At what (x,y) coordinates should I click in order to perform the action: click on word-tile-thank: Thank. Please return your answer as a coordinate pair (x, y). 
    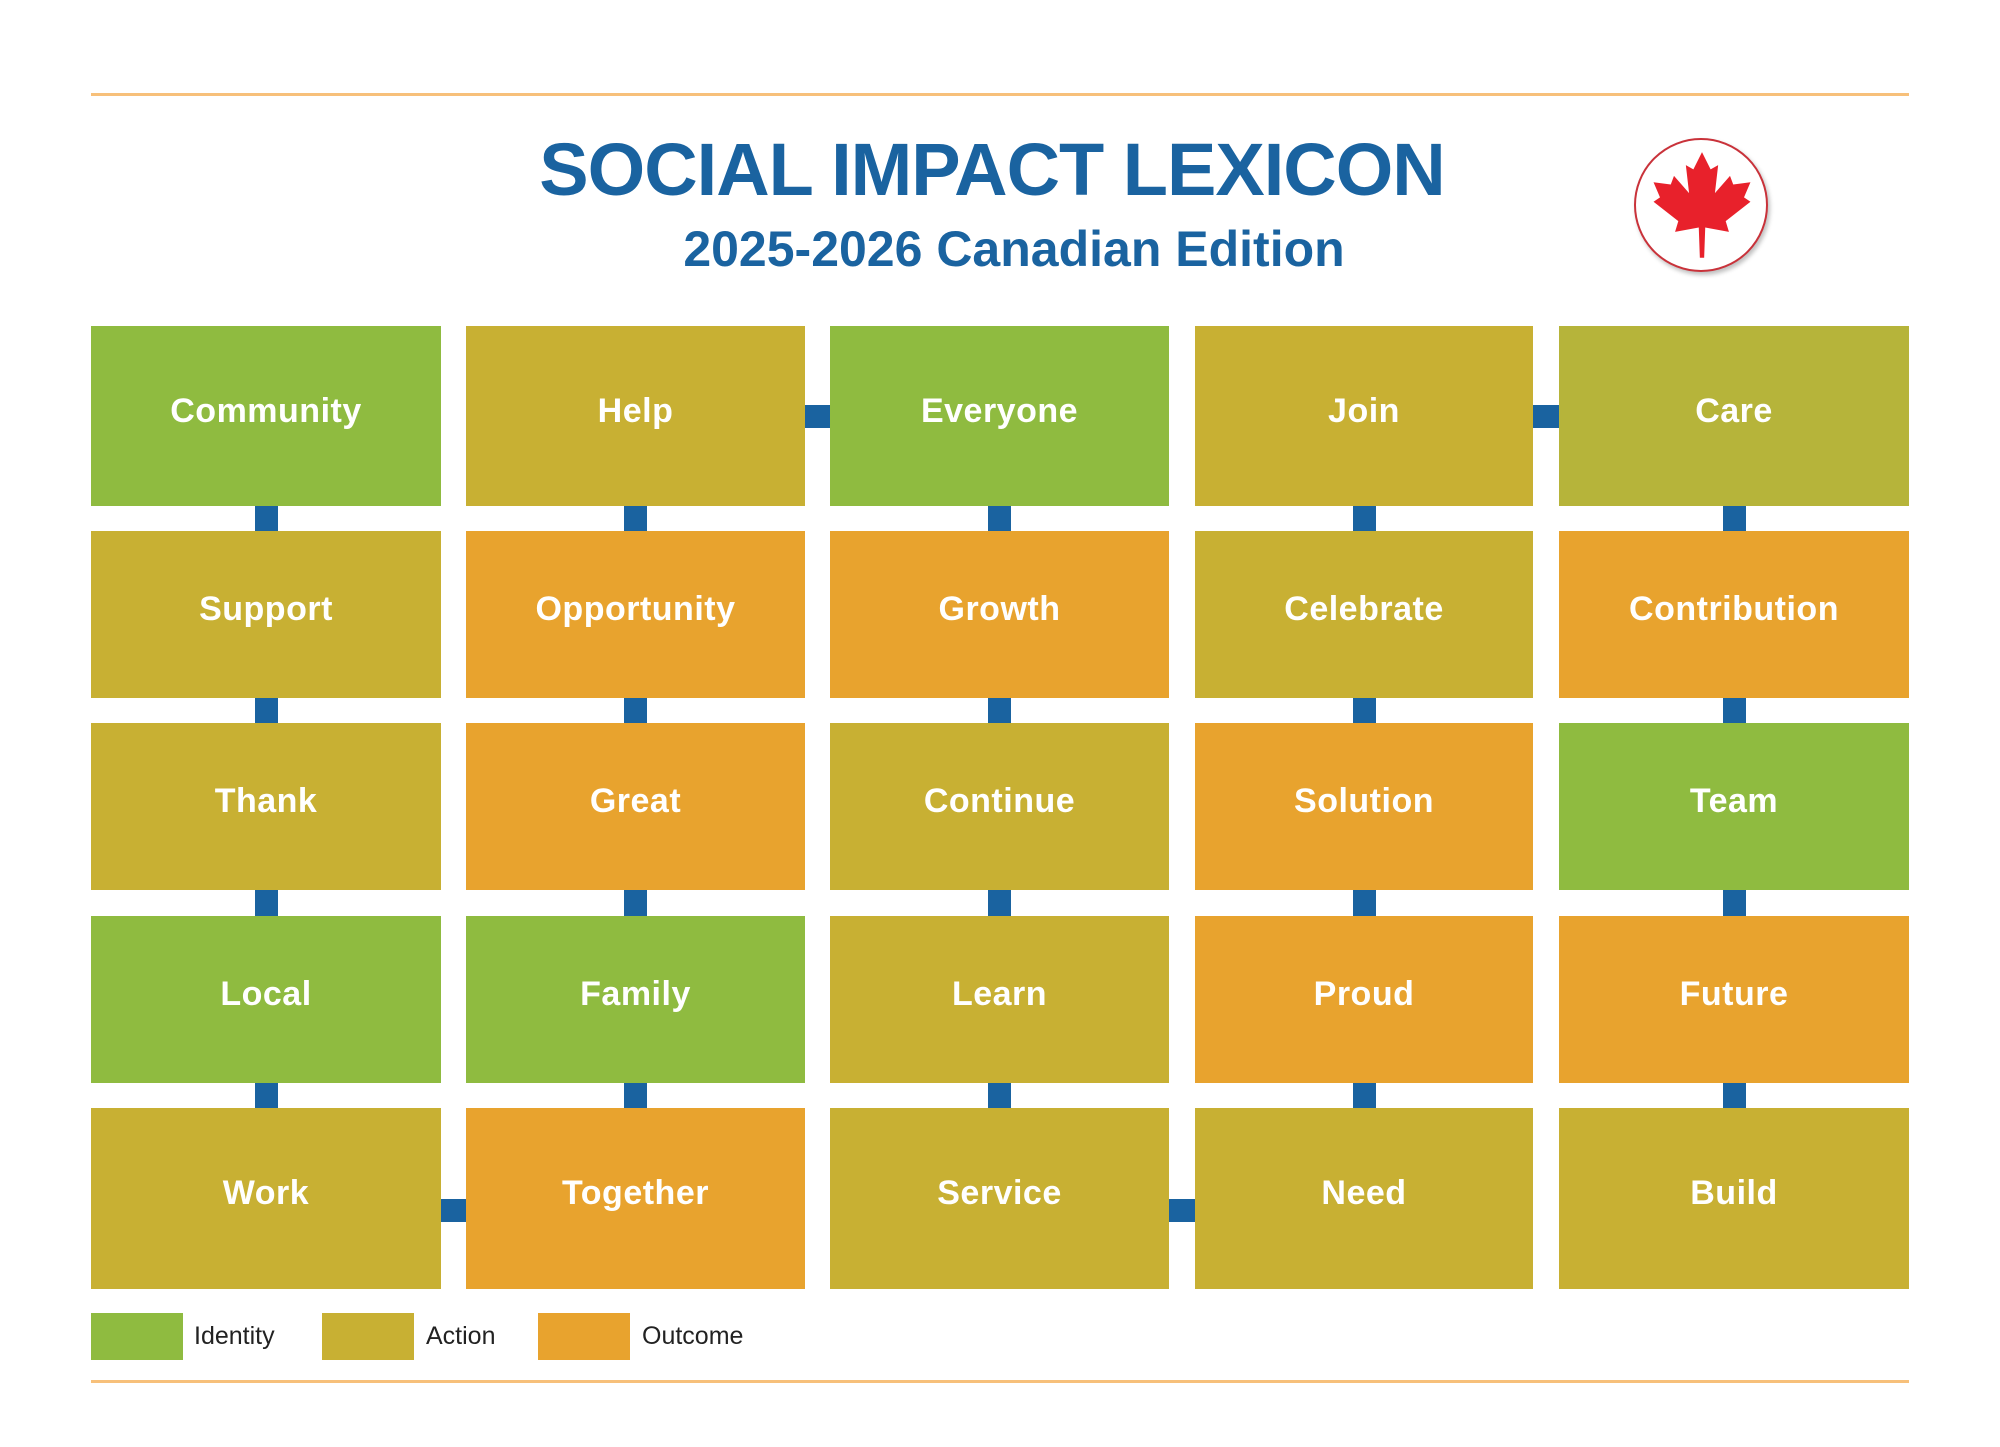
    Looking at the image, I should click on (266, 806).